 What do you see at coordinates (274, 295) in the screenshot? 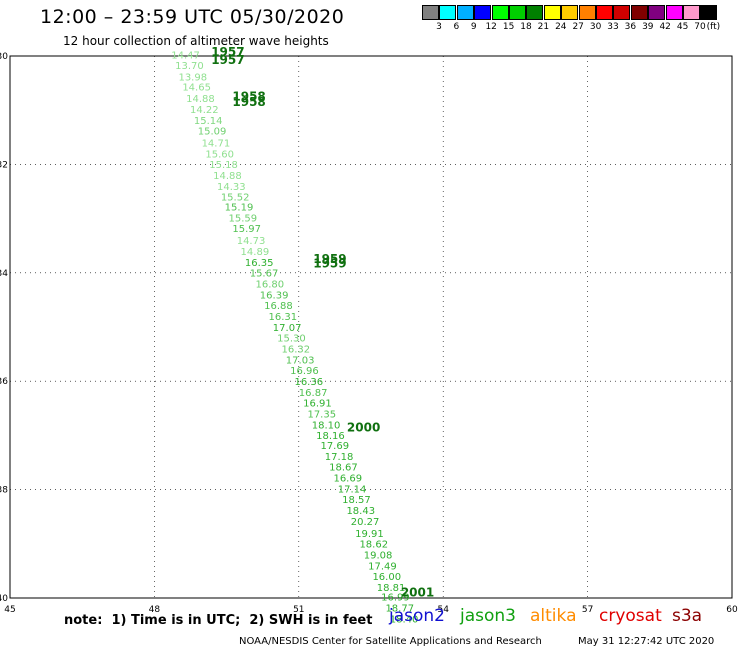
I see `swh-value-label: 16.39` at bounding box center [274, 295].